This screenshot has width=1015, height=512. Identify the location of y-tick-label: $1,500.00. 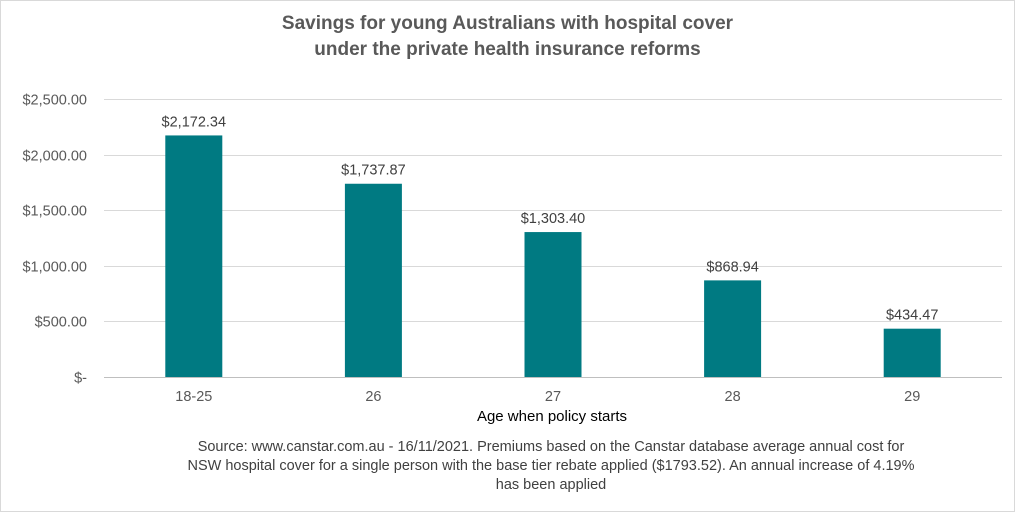
(54, 212).